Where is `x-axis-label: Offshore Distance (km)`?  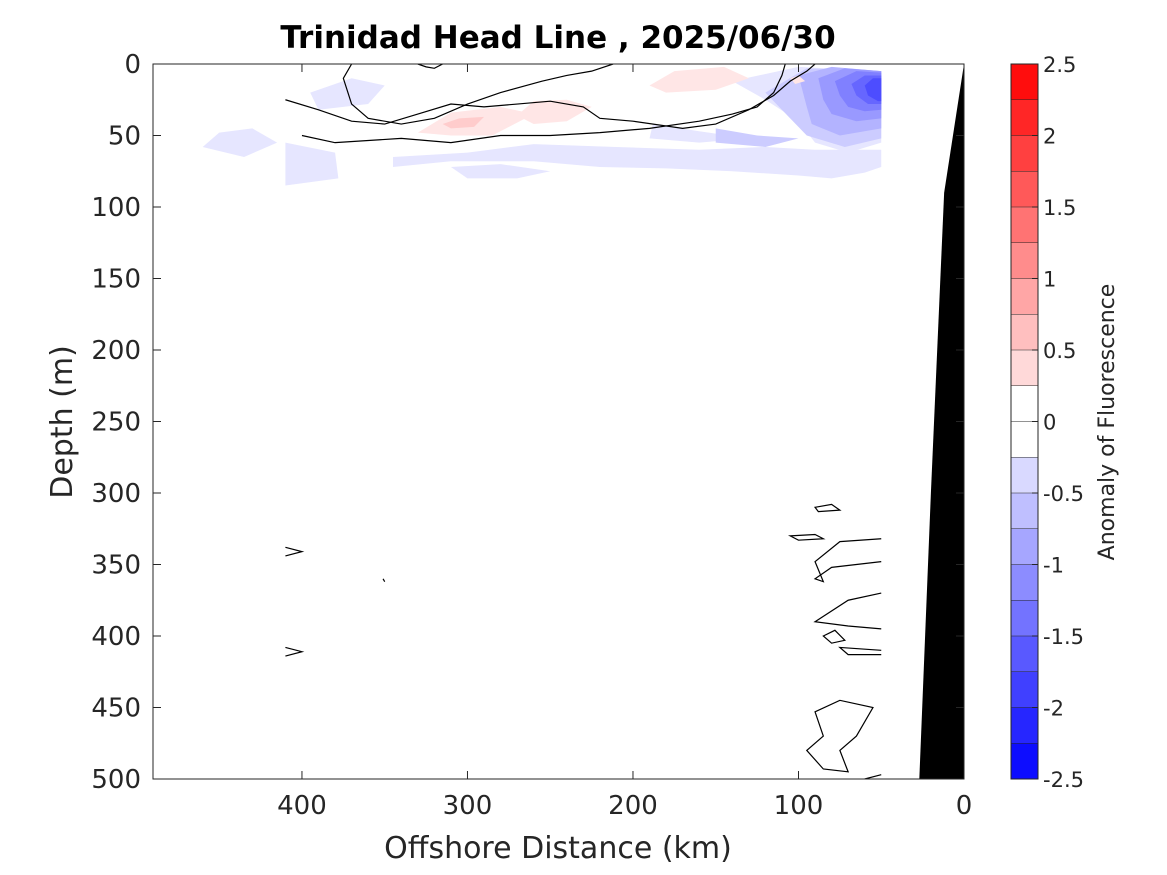
x-axis-label: Offshore Distance (km) is located at coordinates (558, 848).